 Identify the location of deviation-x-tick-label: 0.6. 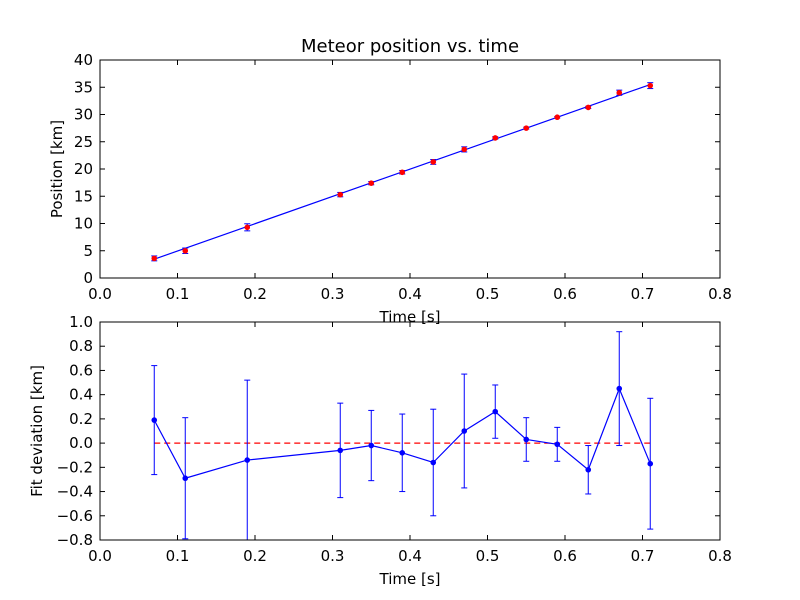
(565, 556).